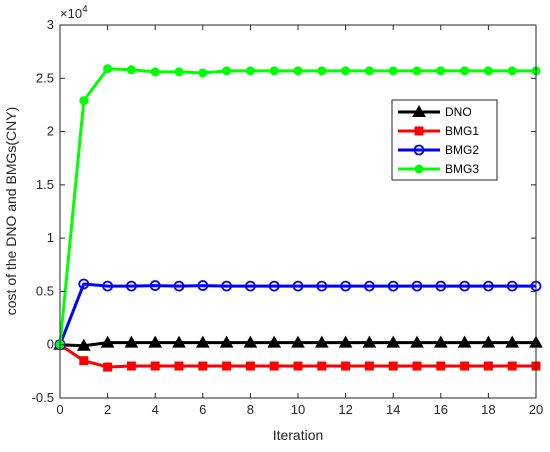 The image size is (550, 452). Describe the element at coordinates (393, 409) in the screenshot. I see `x-tick-label: 14` at that location.